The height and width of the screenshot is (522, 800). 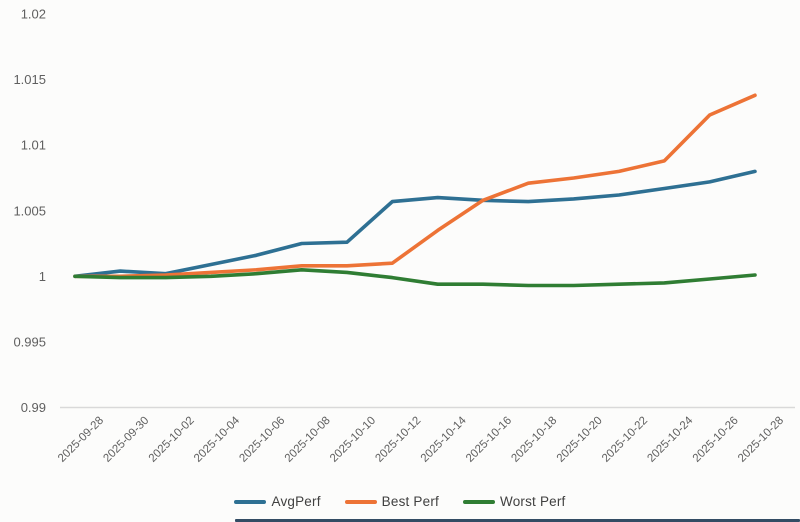 I want to click on x-tick-label: 2025-10-24, so click(x=670, y=439).